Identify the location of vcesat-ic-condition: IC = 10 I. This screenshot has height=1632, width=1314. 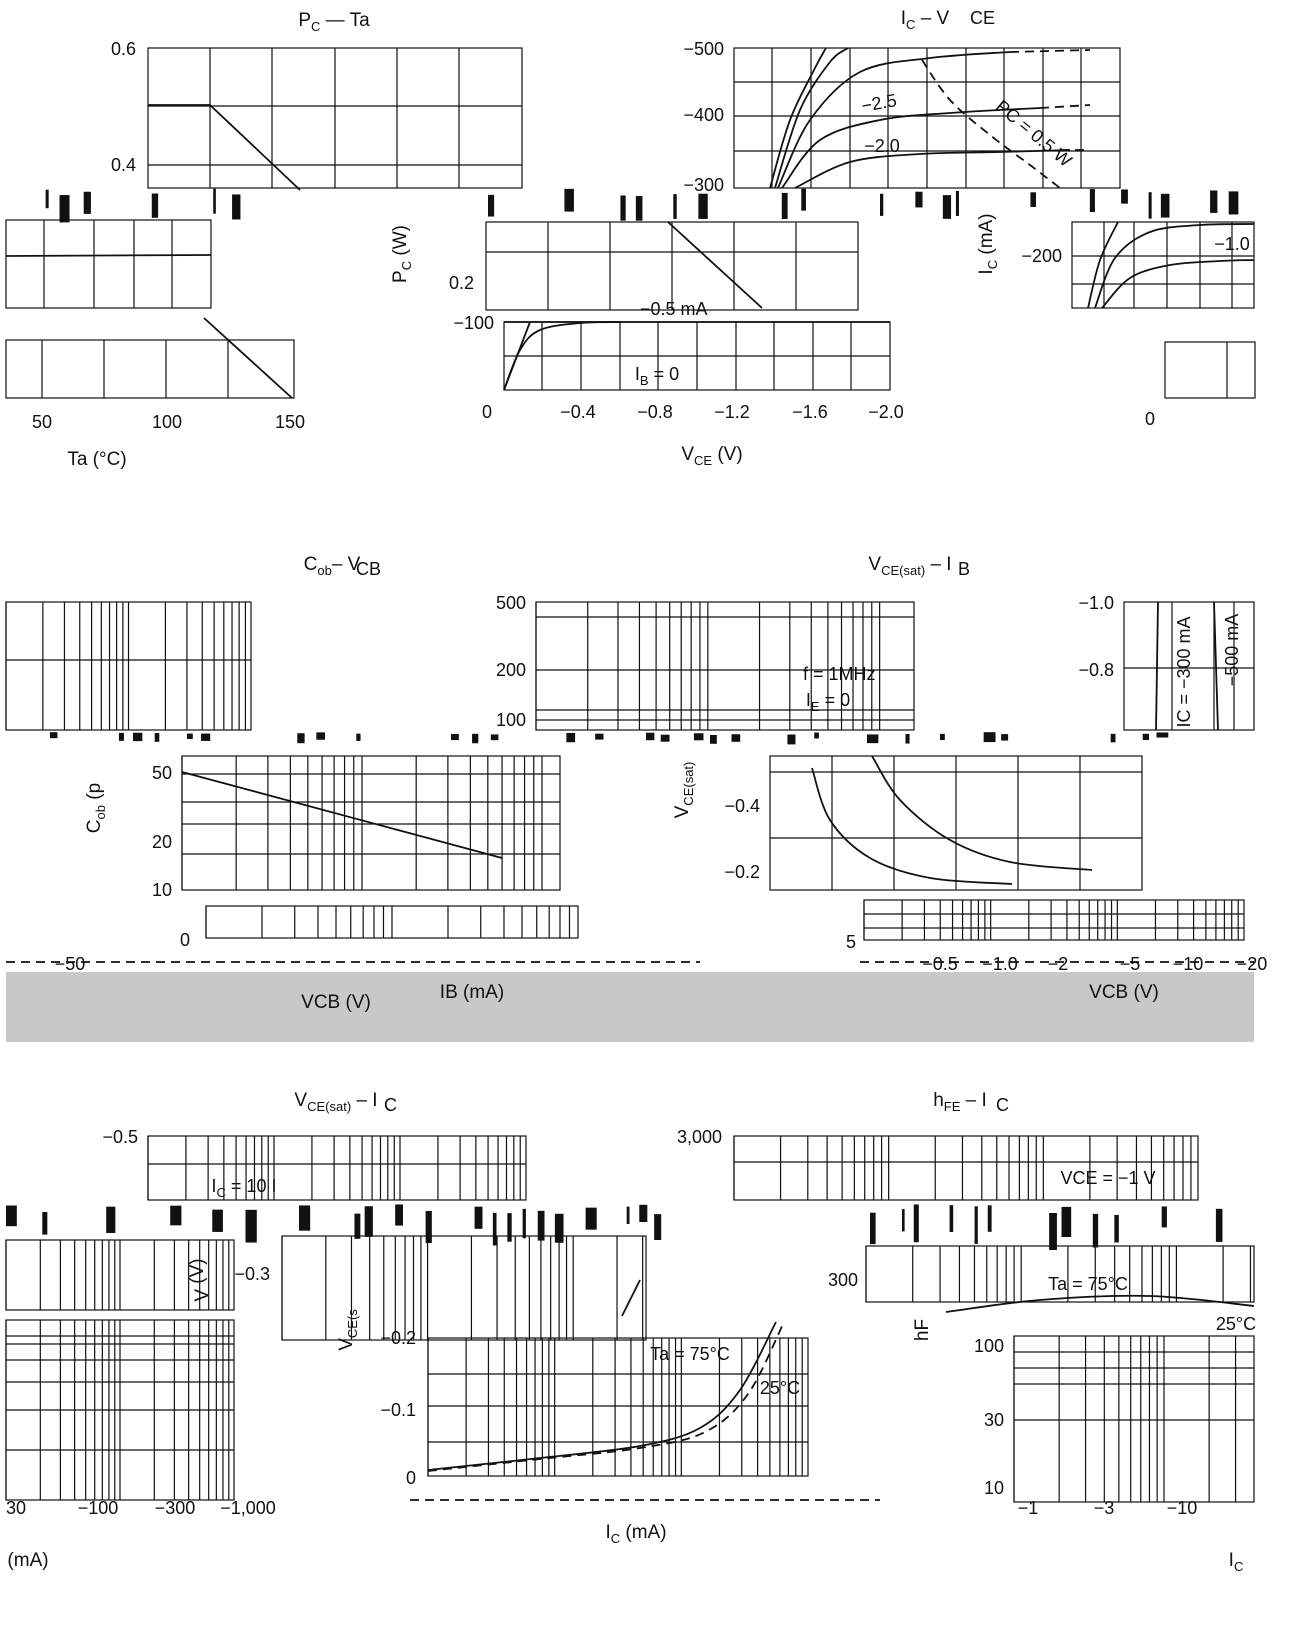
(244, 1188).